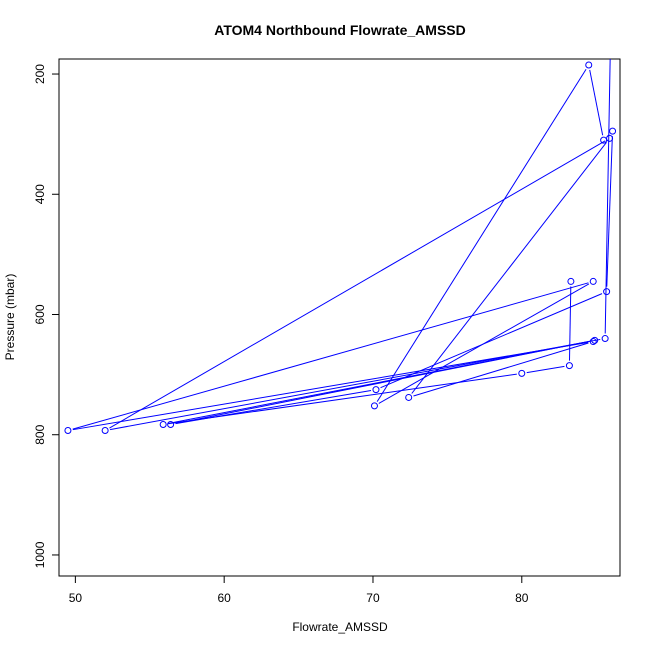 This screenshot has height=650, width=650. What do you see at coordinates (40, 74) in the screenshot?
I see `y-tick-label: 200` at bounding box center [40, 74].